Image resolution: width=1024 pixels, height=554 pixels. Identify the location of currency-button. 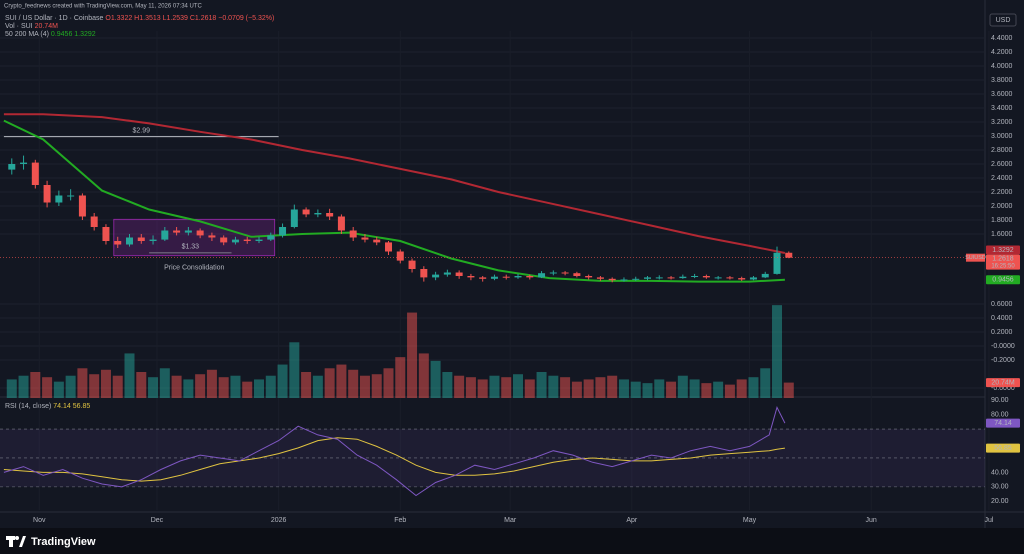
(1003, 20).